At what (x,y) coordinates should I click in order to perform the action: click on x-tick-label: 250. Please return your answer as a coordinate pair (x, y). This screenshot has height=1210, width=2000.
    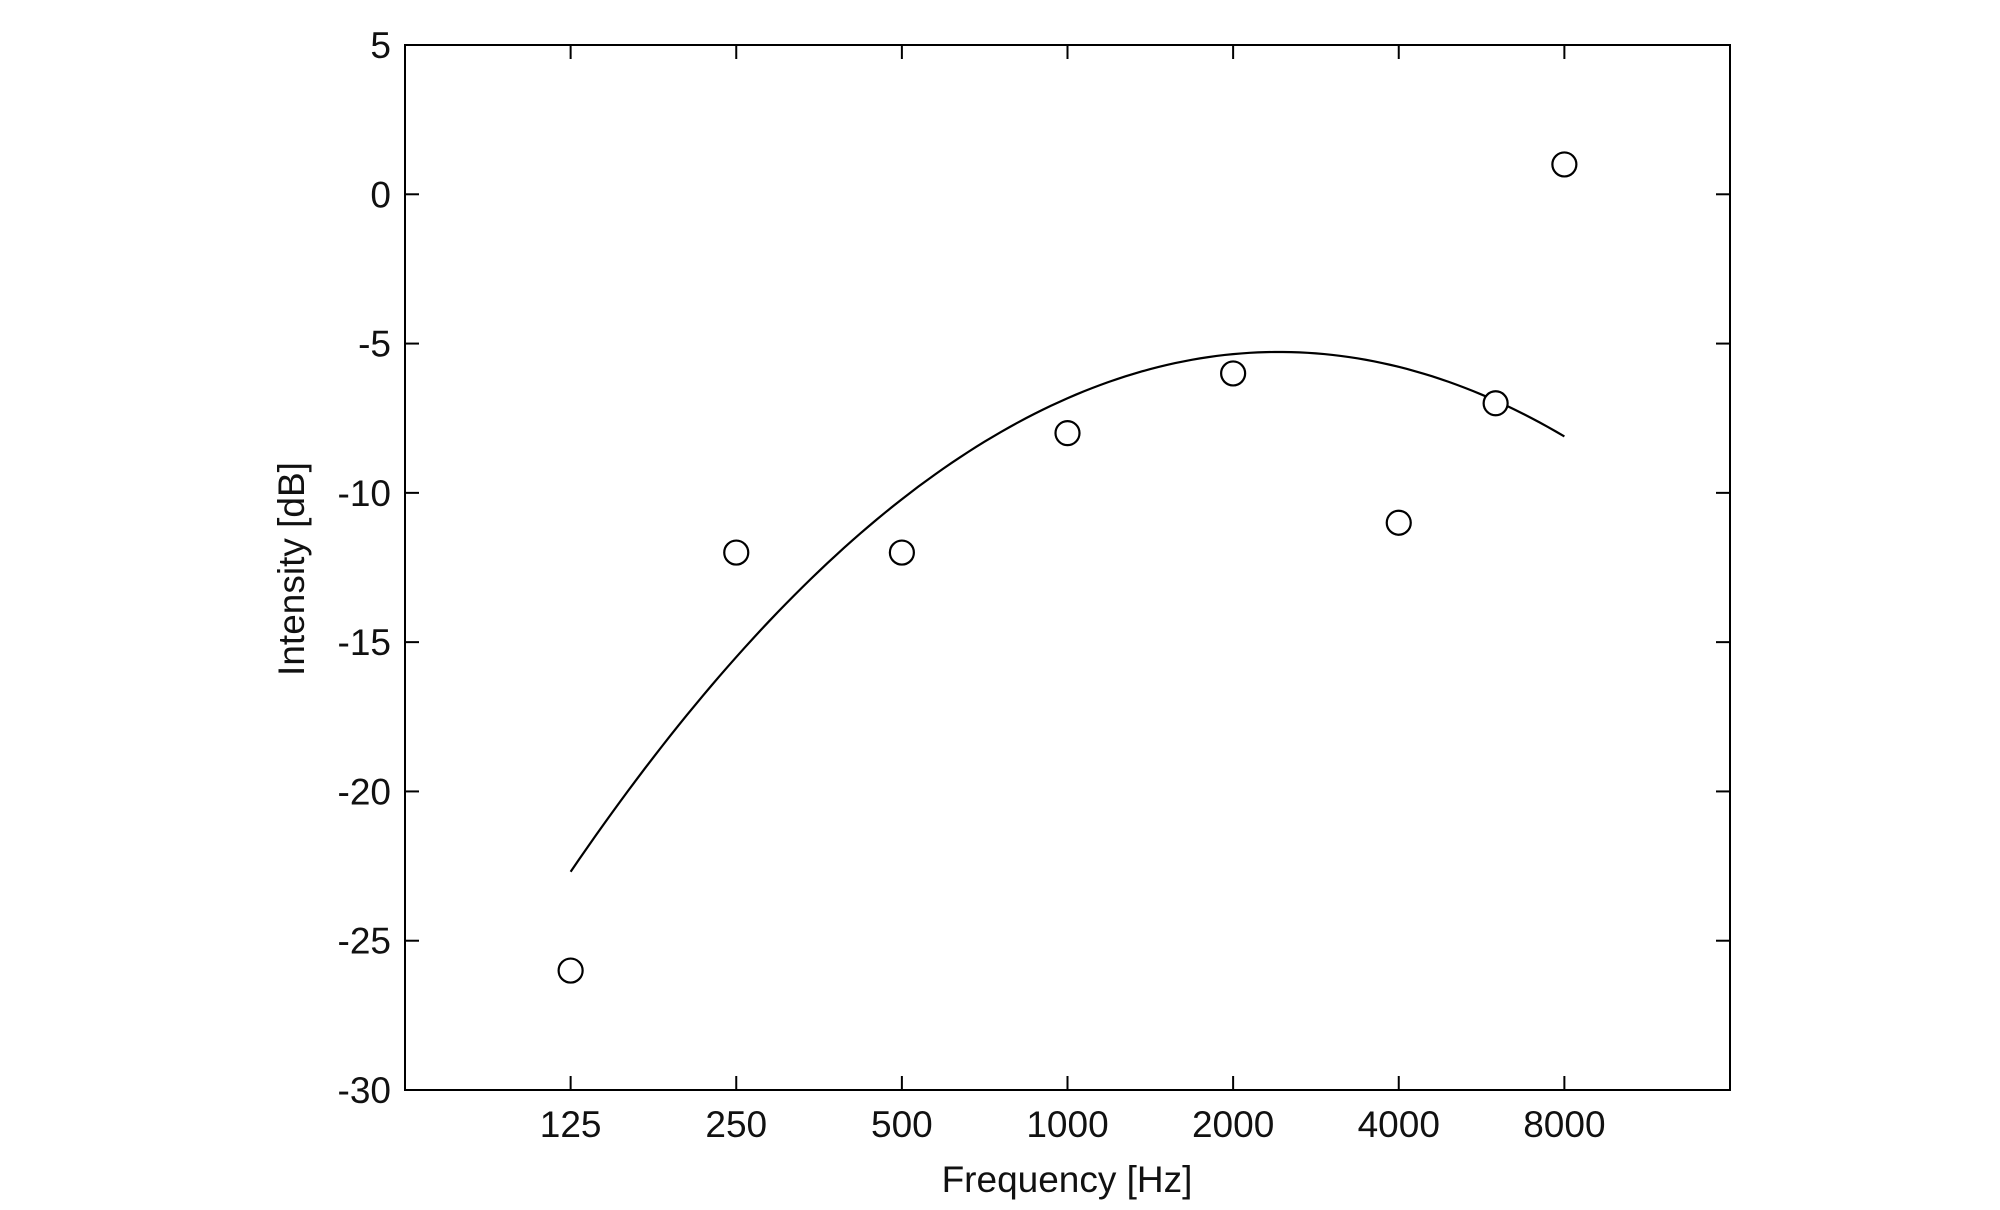
    Looking at the image, I should click on (736, 1124).